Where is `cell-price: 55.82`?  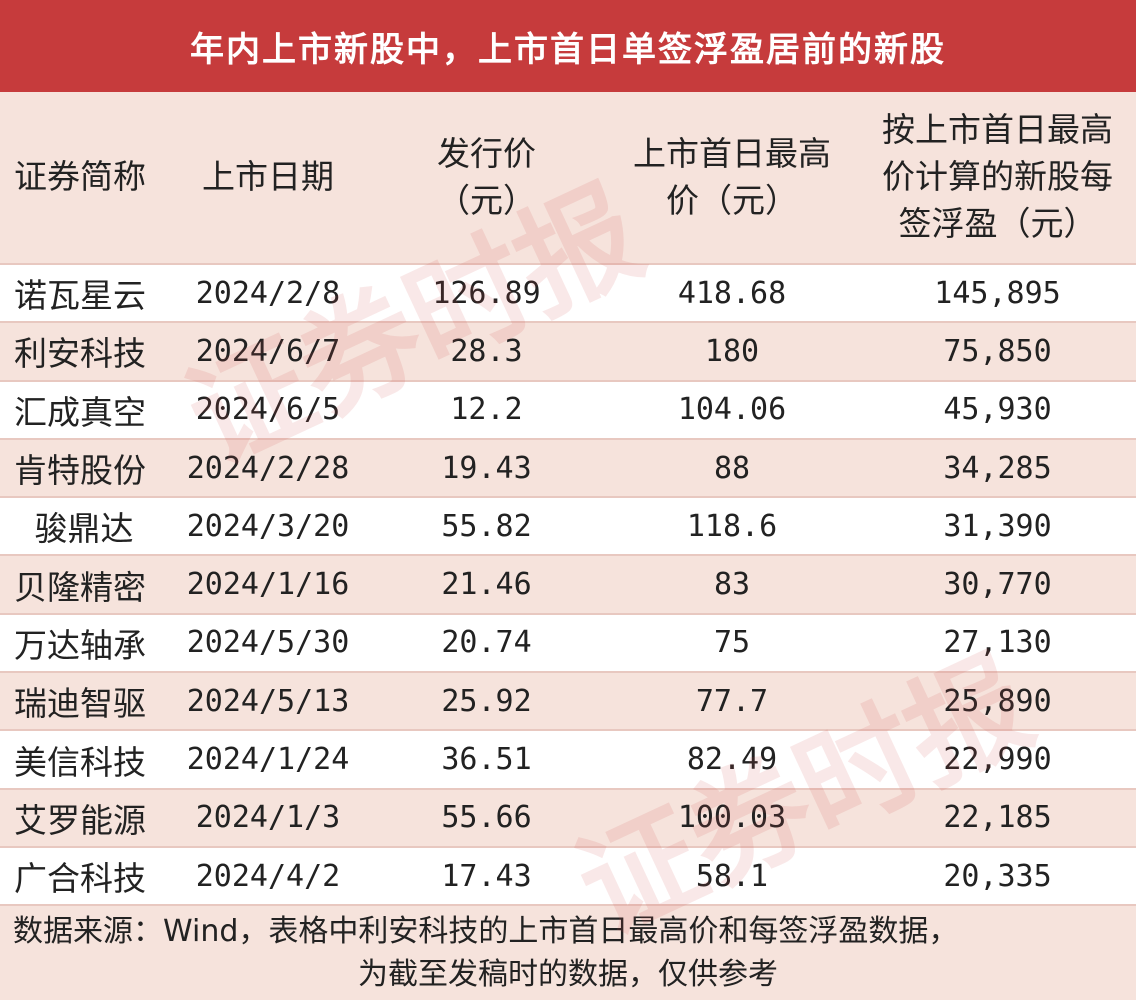
cell-price: 55.82 is located at coordinates (486, 526).